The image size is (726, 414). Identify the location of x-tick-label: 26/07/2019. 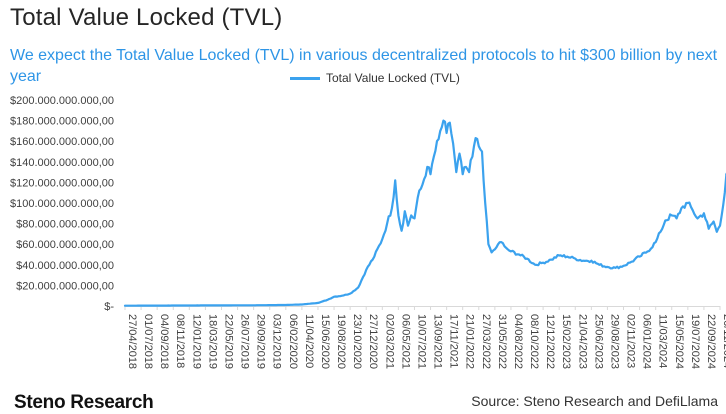
(245, 341).